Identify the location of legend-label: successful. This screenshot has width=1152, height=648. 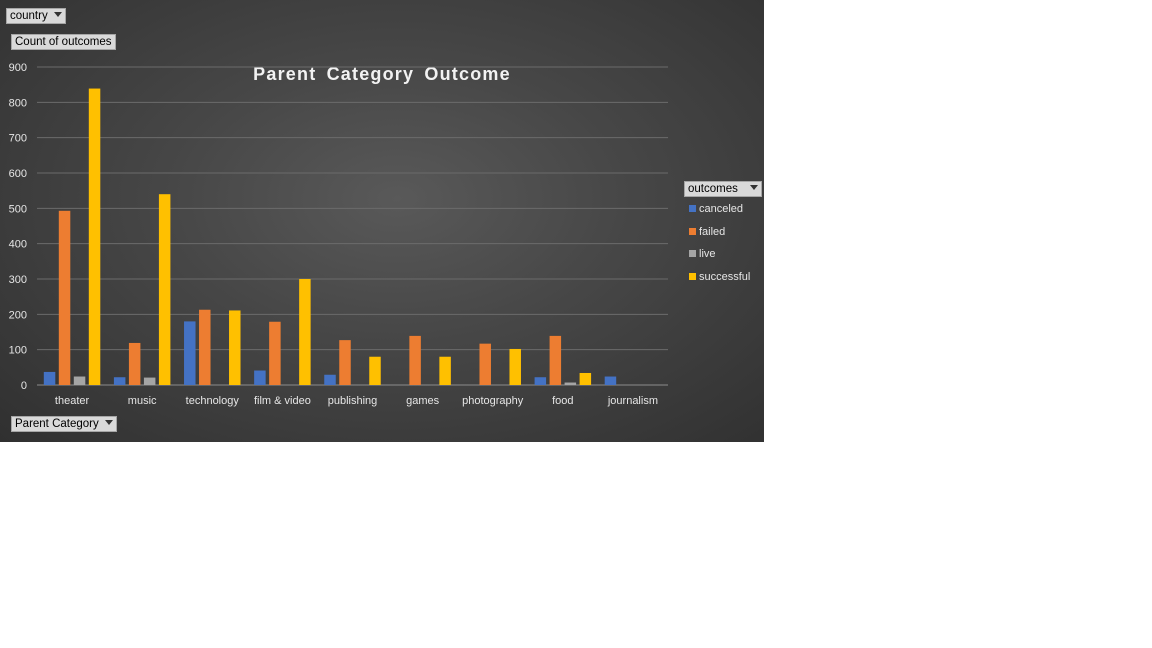
(725, 277).